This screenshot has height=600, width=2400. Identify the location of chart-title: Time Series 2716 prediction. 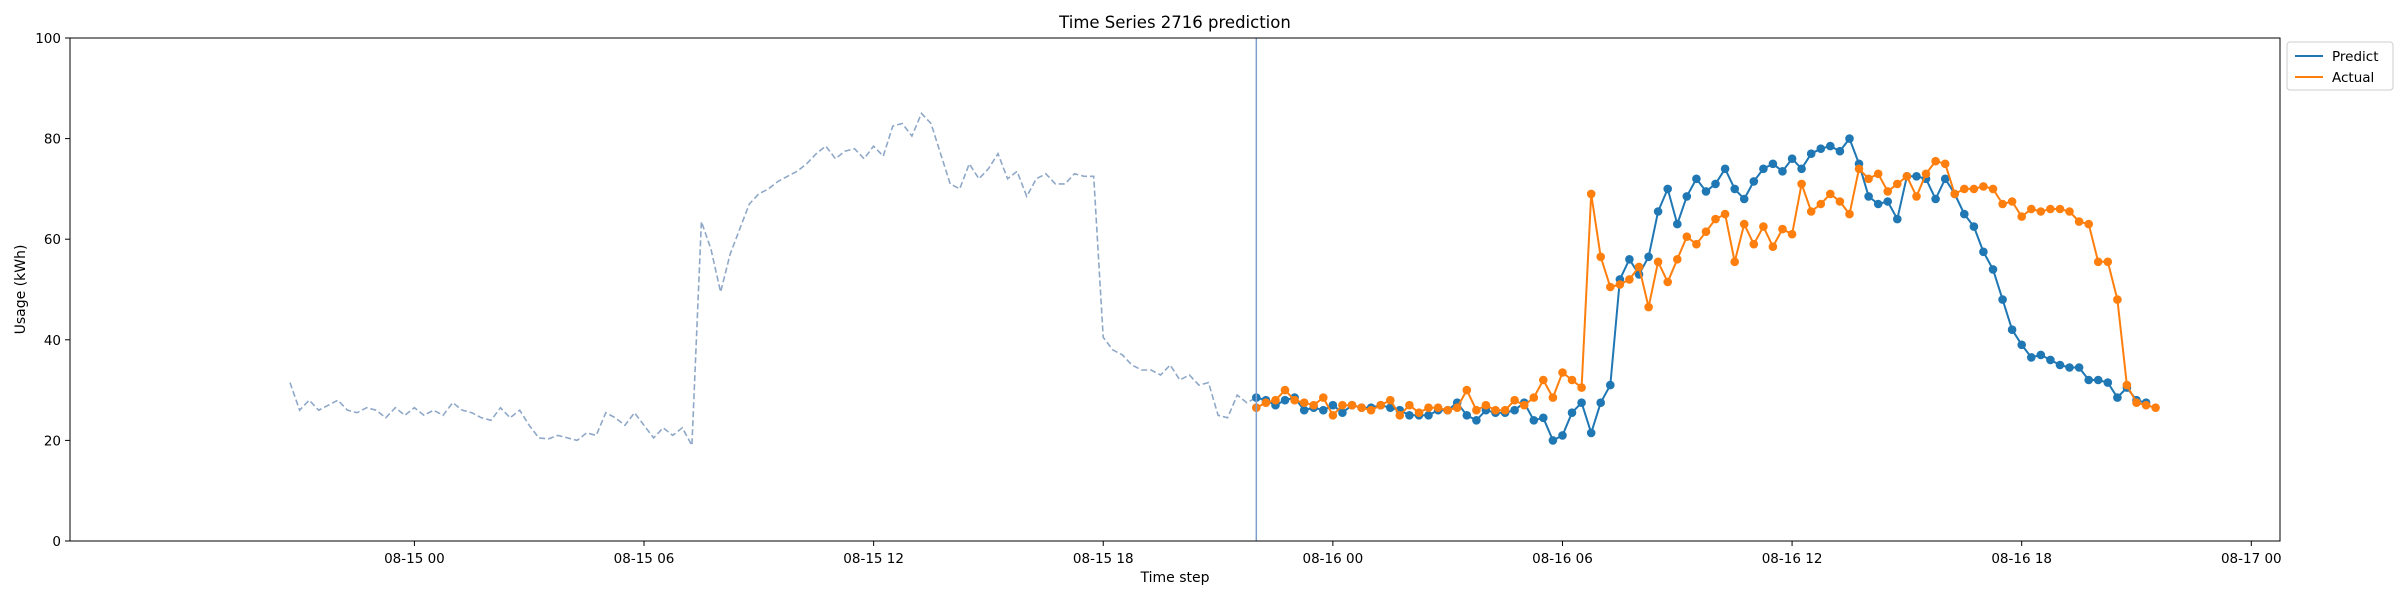
(1174, 22).